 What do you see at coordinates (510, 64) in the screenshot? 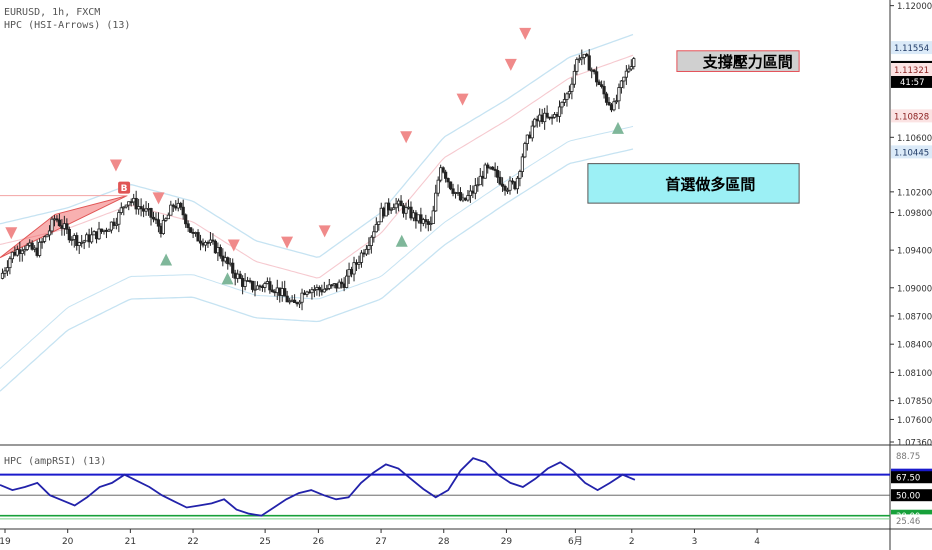
I see `sell-arrow-icon` at bounding box center [510, 64].